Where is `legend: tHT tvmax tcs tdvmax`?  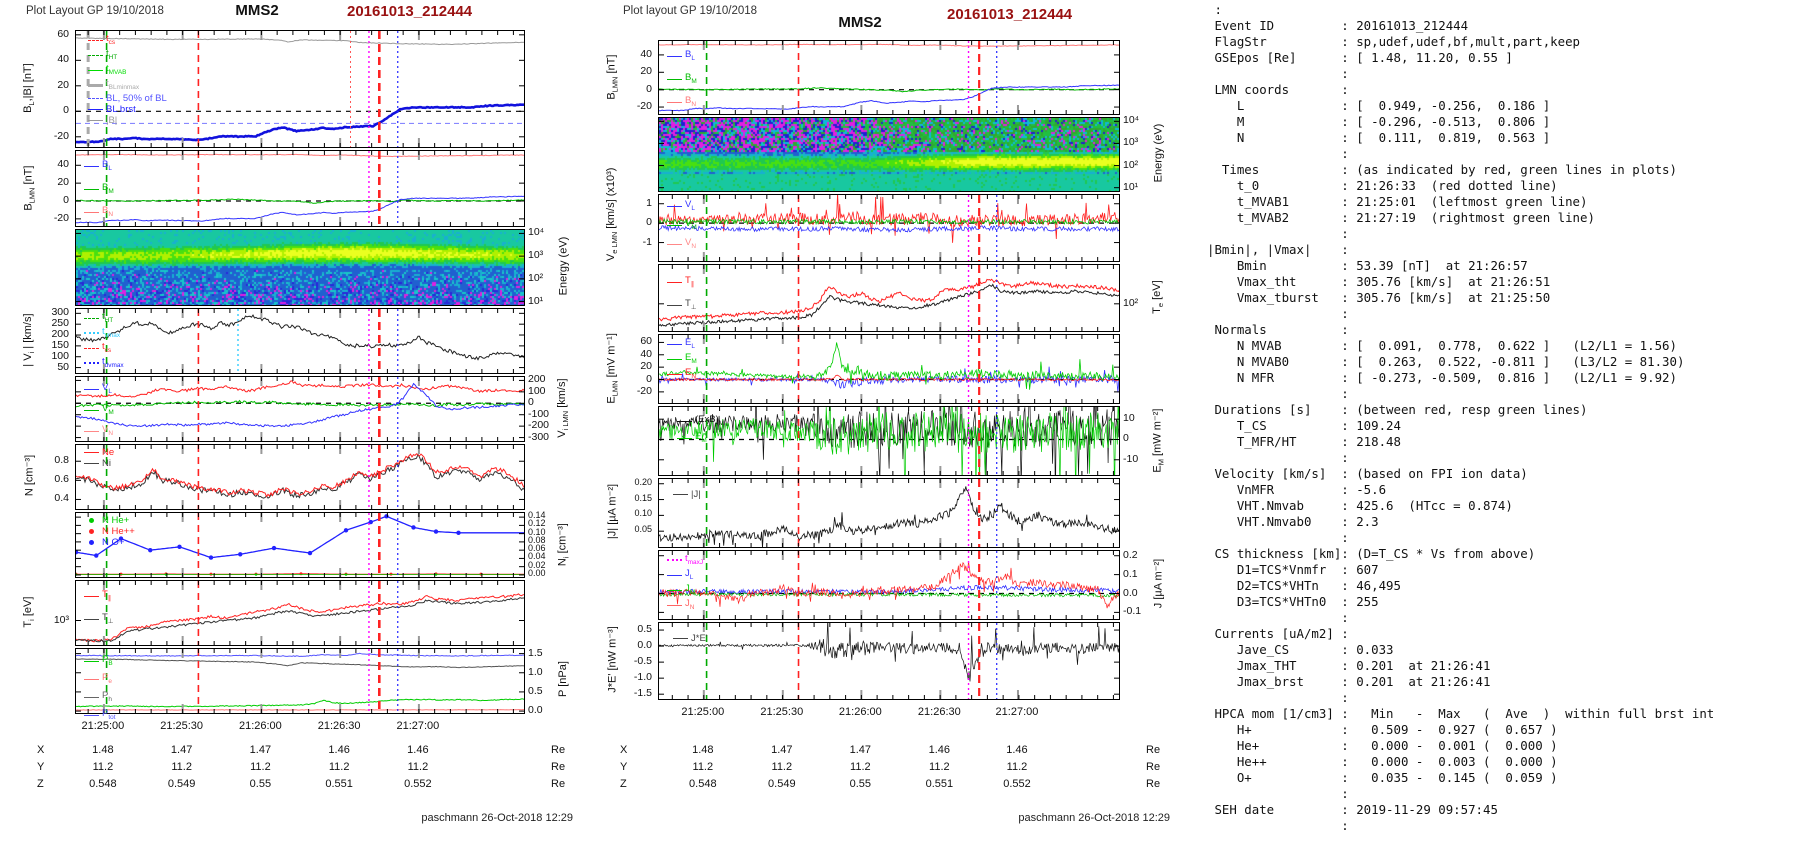
legend: tHT tvmax tcs tdvmax is located at coordinates (104, 341).